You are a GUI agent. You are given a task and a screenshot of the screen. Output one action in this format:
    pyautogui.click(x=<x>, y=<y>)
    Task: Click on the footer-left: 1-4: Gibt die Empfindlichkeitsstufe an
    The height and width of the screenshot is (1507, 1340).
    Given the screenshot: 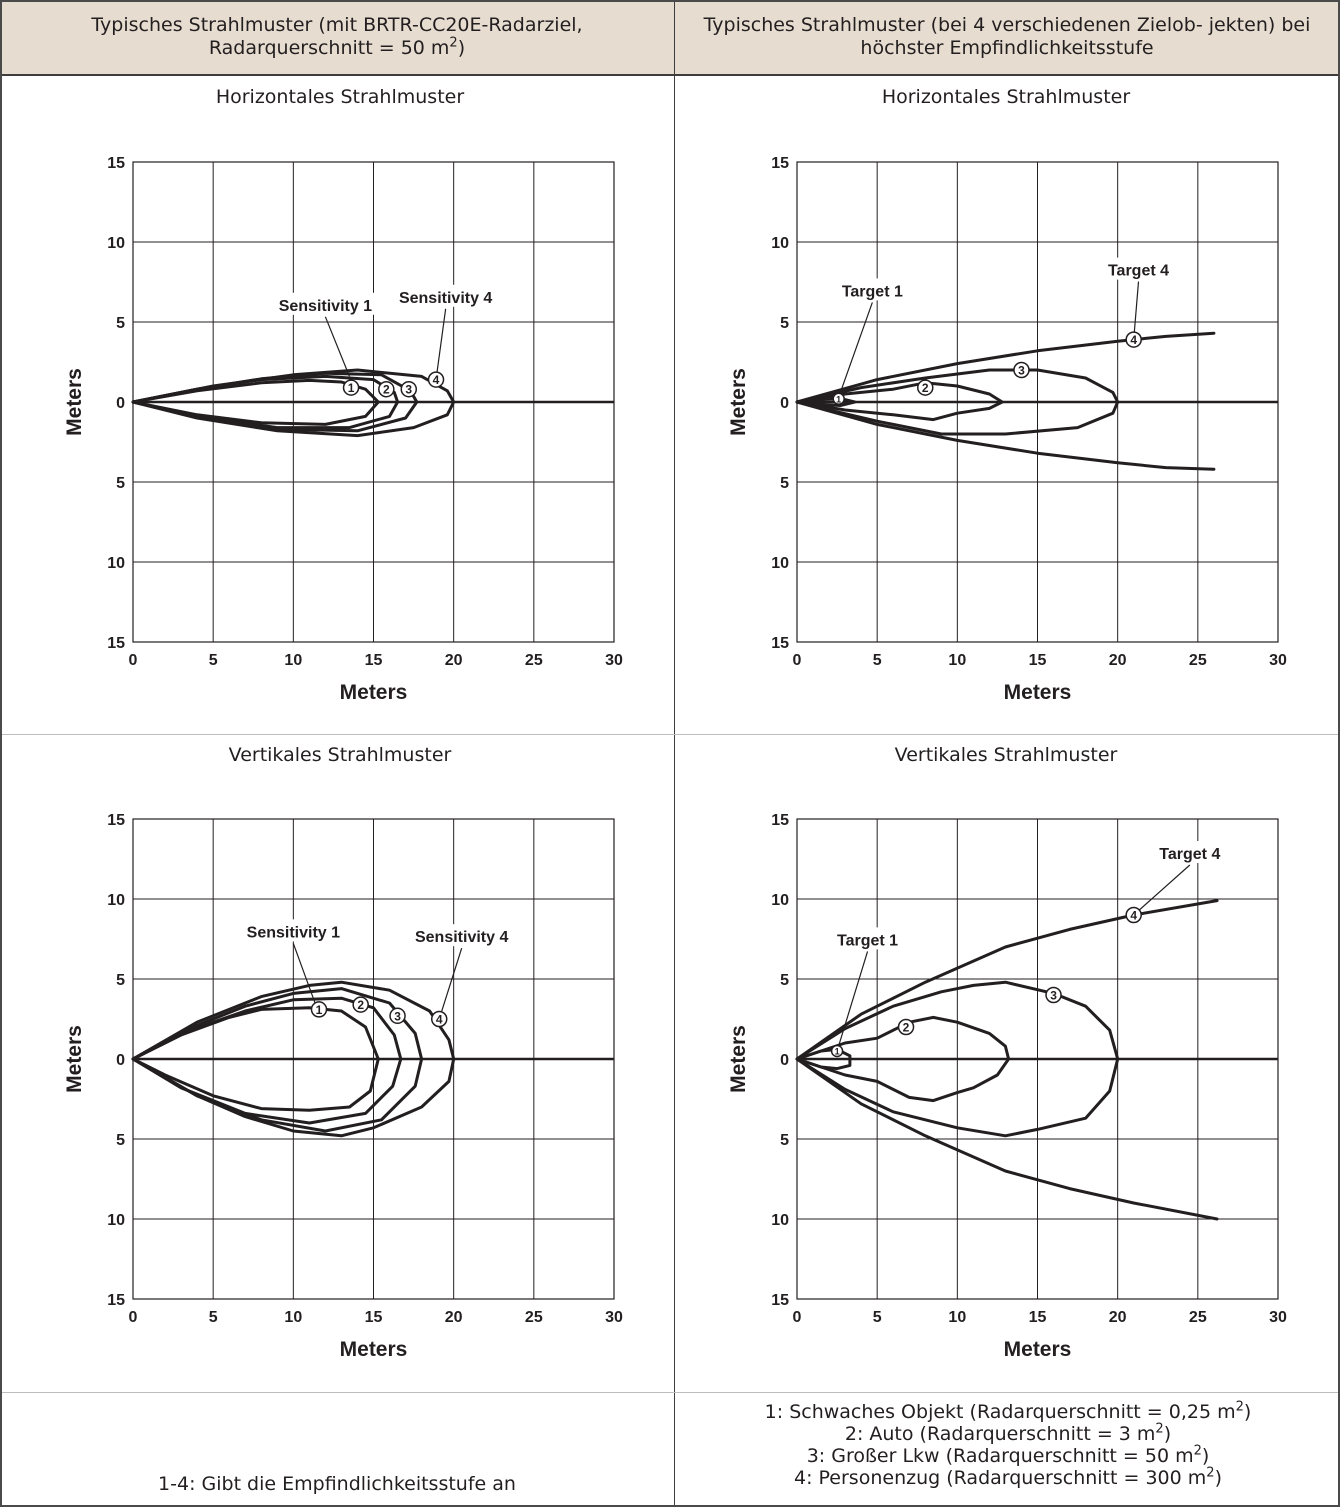 What is the action you would take?
    pyautogui.click(x=337, y=1484)
    